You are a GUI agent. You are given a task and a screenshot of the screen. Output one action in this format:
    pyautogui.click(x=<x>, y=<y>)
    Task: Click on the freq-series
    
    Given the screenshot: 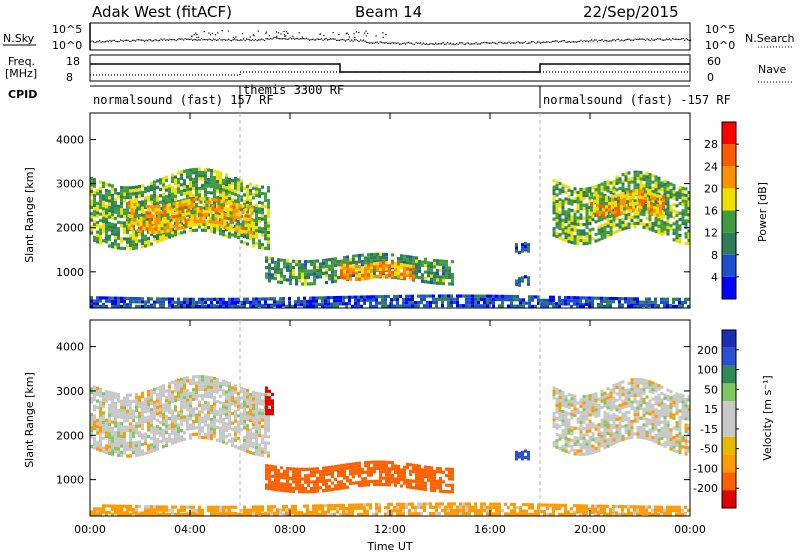 What is the action you would take?
    pyautogui.click(x=390, y=69)
    